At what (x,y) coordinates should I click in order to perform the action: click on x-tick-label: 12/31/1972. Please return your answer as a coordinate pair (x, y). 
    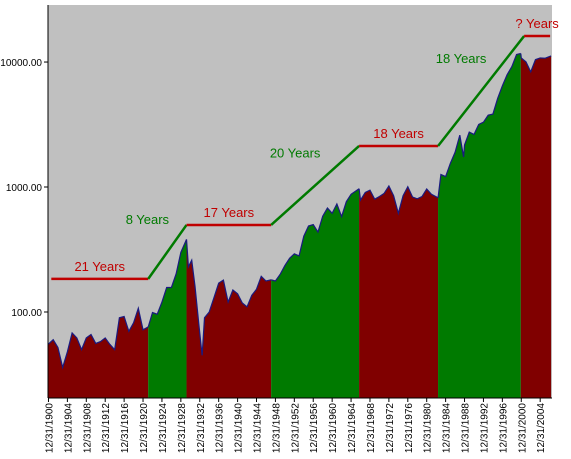
    Looking at the image, I should click on (390, 428).